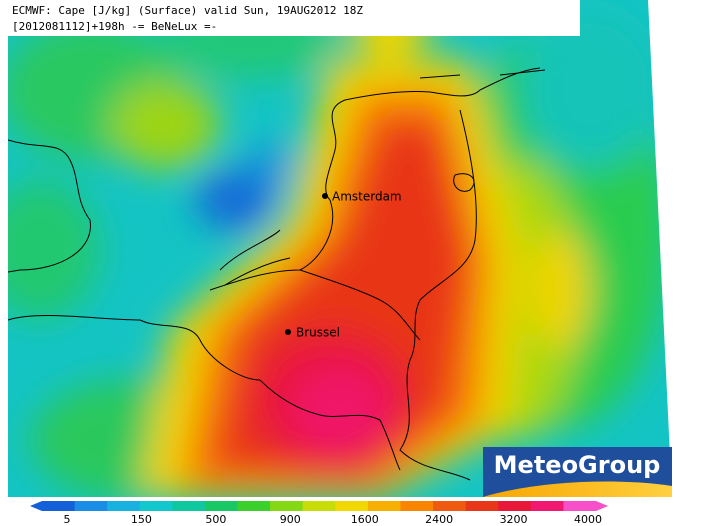 This screenshot has width=725, height=526. What do you see at coordinates (114, 26) in the screenshot?
I see `header-line: [2012081112]+198h -= BeNeLux =-` at bounding box center [114, 26].